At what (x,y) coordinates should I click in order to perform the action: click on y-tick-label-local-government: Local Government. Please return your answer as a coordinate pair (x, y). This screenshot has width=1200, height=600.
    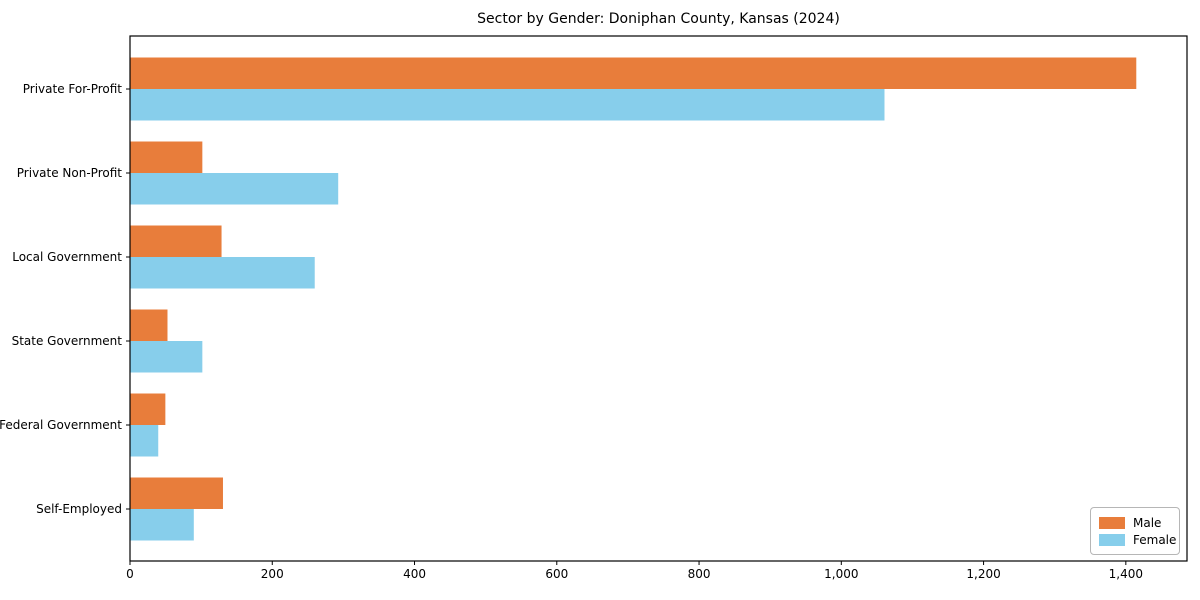
    Looking at the image, I should click on (67, 257).